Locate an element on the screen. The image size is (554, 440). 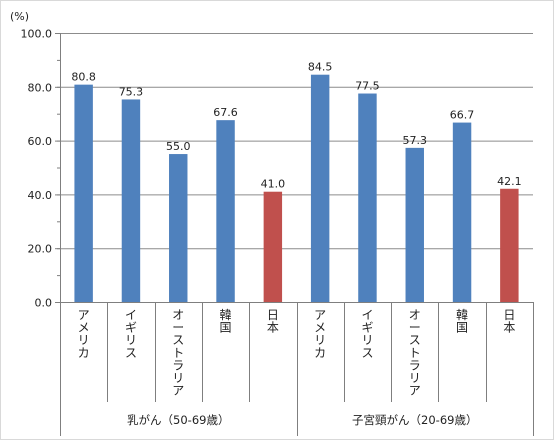
y-tick-label: 20.0 is located at coordinates (40, 249).